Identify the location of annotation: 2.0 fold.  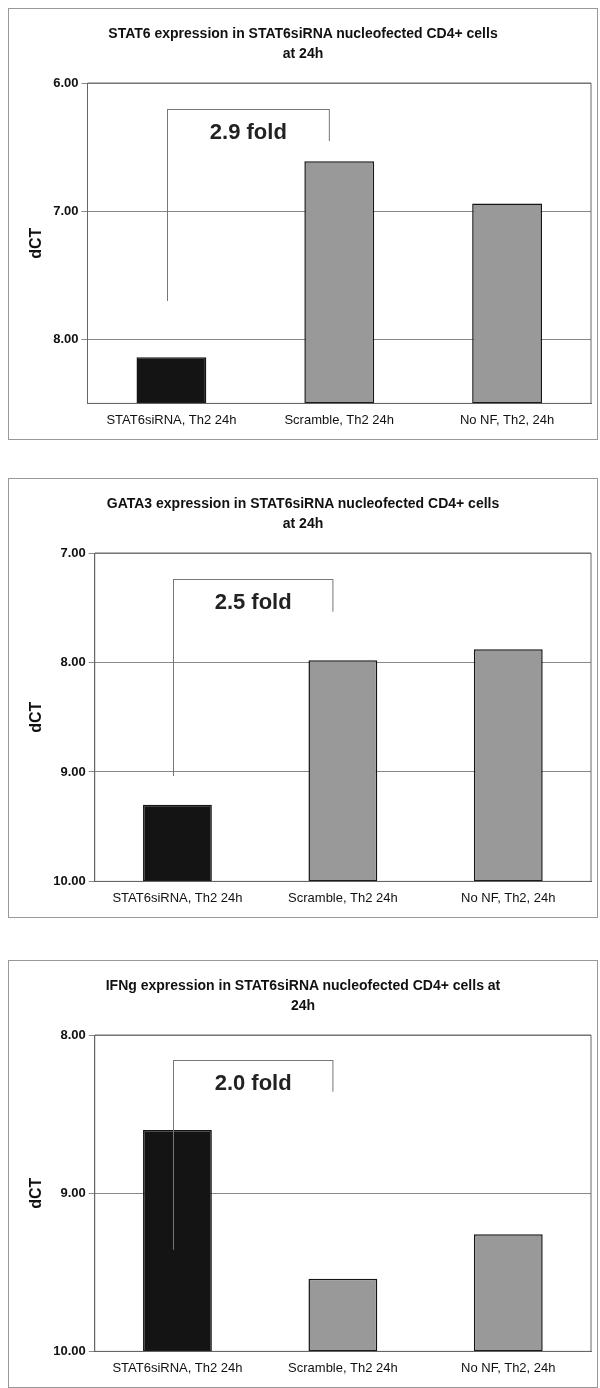
(253, 1083).